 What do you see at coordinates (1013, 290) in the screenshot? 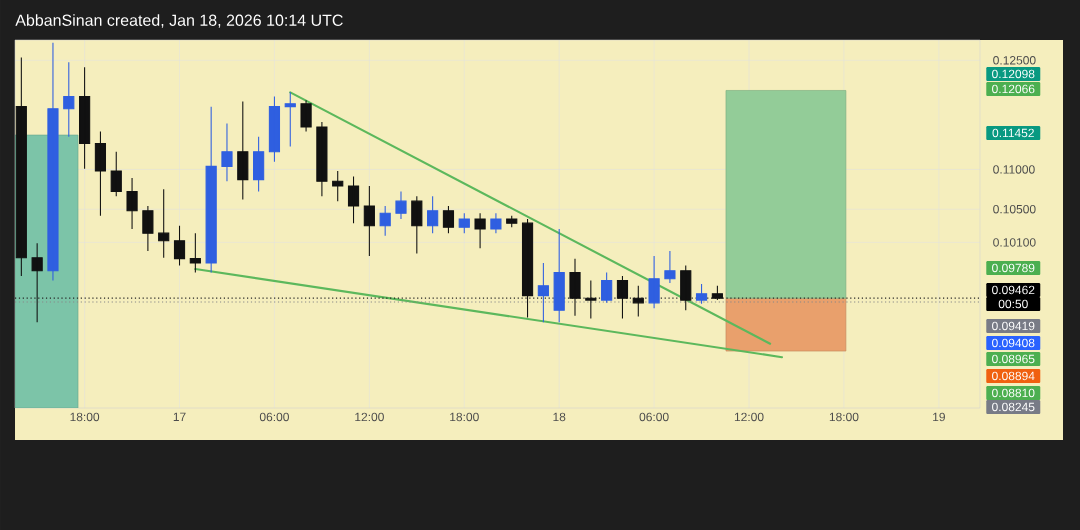
I see `text: 0.09462` at bounding box center [1013, 290].